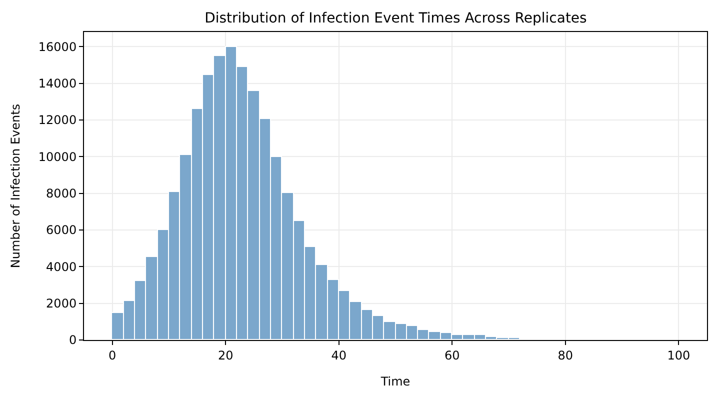 Image resolution: width=713 pixels, height=393 pixels. Describe the element at coordinates (61, 193) in the screenshot. I see `y-tick-label: 8000` at that location.